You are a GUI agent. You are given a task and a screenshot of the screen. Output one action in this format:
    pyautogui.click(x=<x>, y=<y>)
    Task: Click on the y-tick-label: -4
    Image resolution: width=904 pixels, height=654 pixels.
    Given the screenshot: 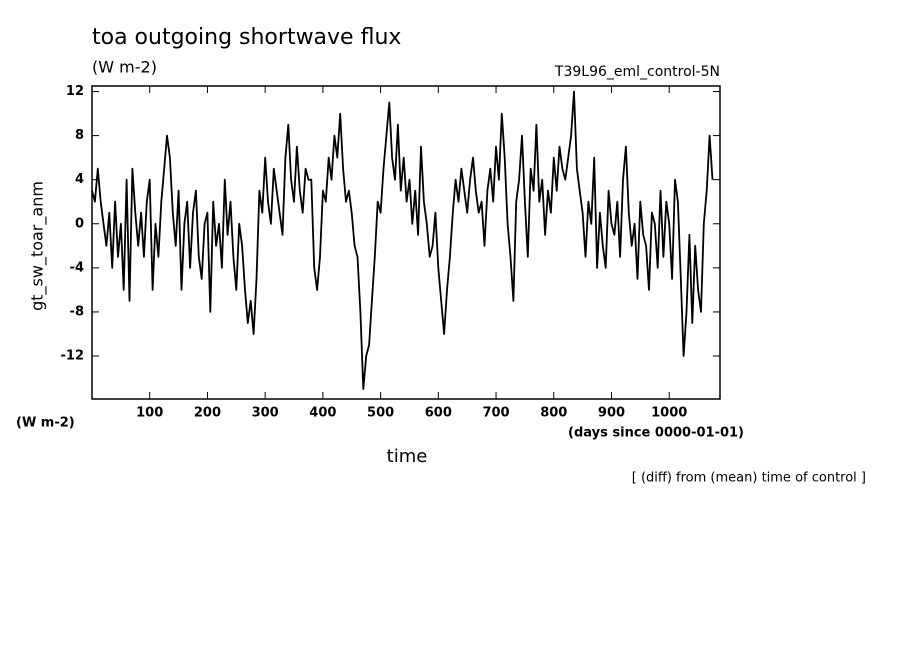 What is the action you would take?
    pyautogui.click(x=77, y=267)
    